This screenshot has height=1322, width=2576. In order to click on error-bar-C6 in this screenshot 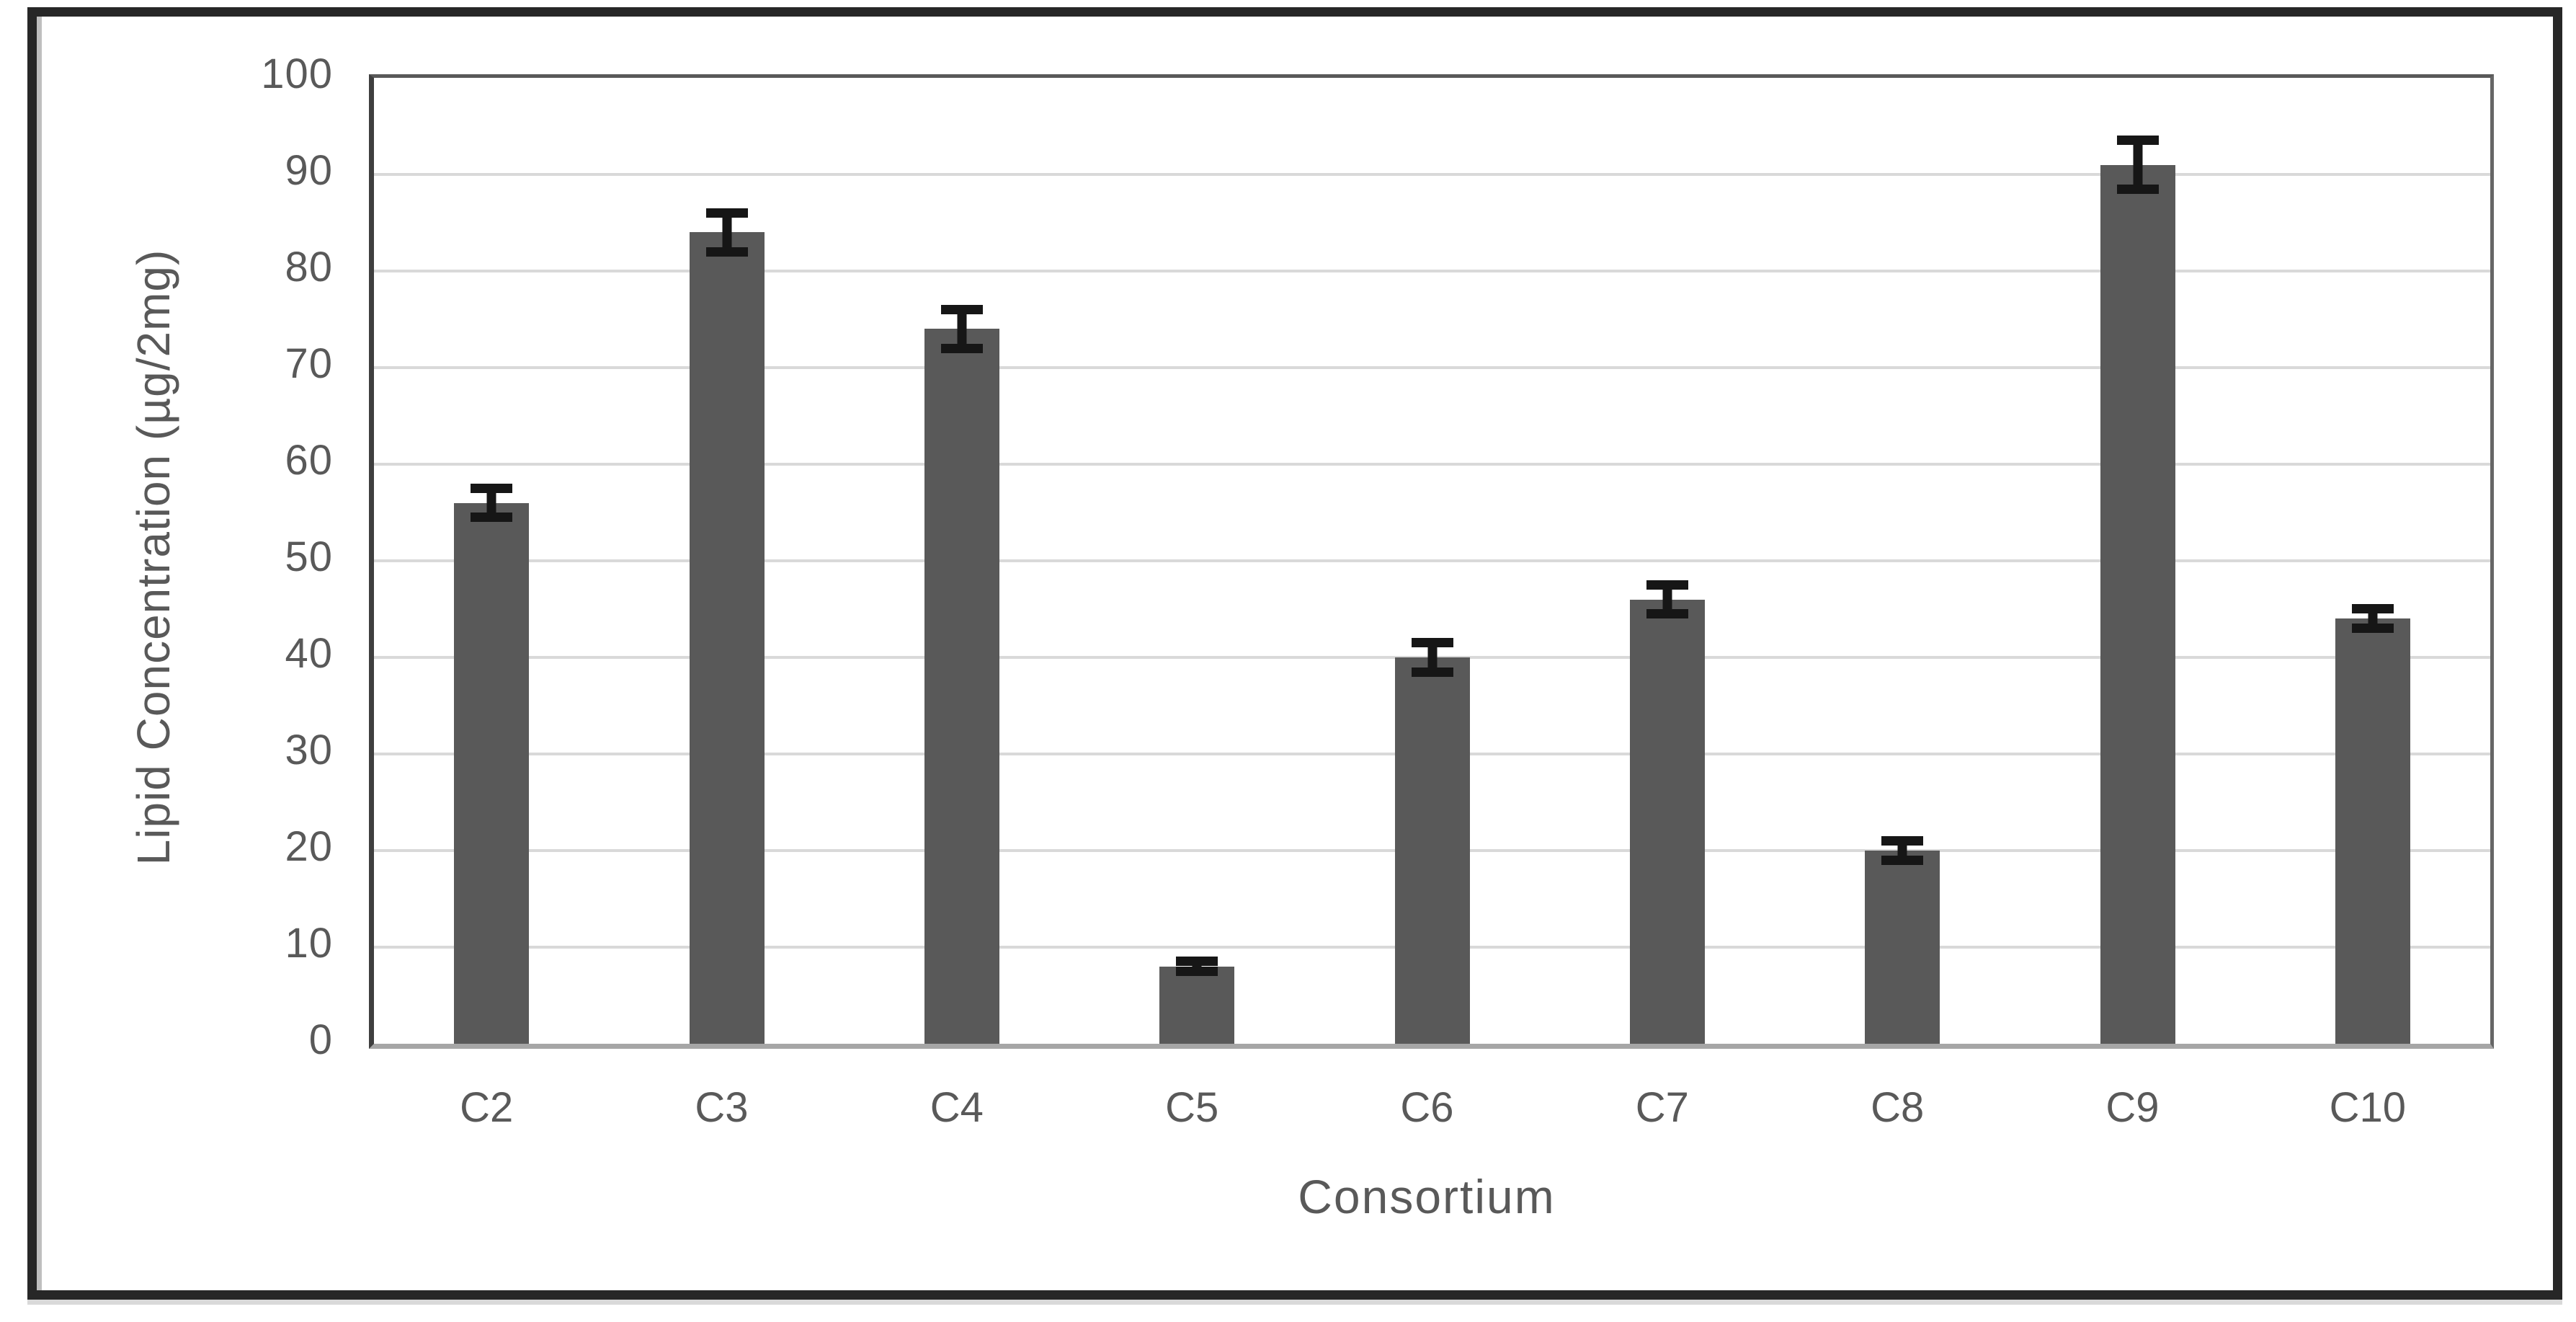, I will do `click(1432, 657)`.